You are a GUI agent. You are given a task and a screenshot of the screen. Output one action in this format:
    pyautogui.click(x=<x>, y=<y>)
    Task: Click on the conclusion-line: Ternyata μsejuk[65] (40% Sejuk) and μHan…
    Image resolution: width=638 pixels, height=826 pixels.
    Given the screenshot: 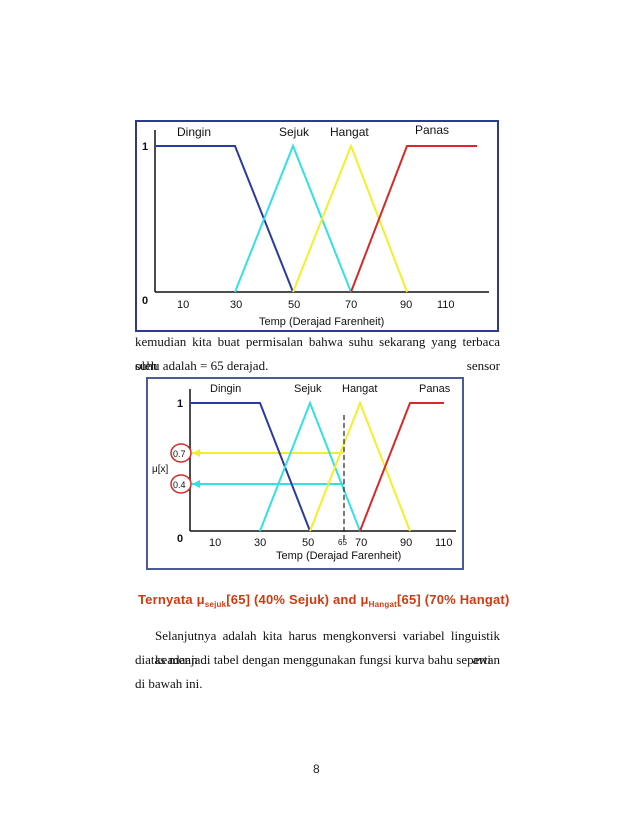 What is the action you would take?
    pyautogui.click(x=328, y=600)
    